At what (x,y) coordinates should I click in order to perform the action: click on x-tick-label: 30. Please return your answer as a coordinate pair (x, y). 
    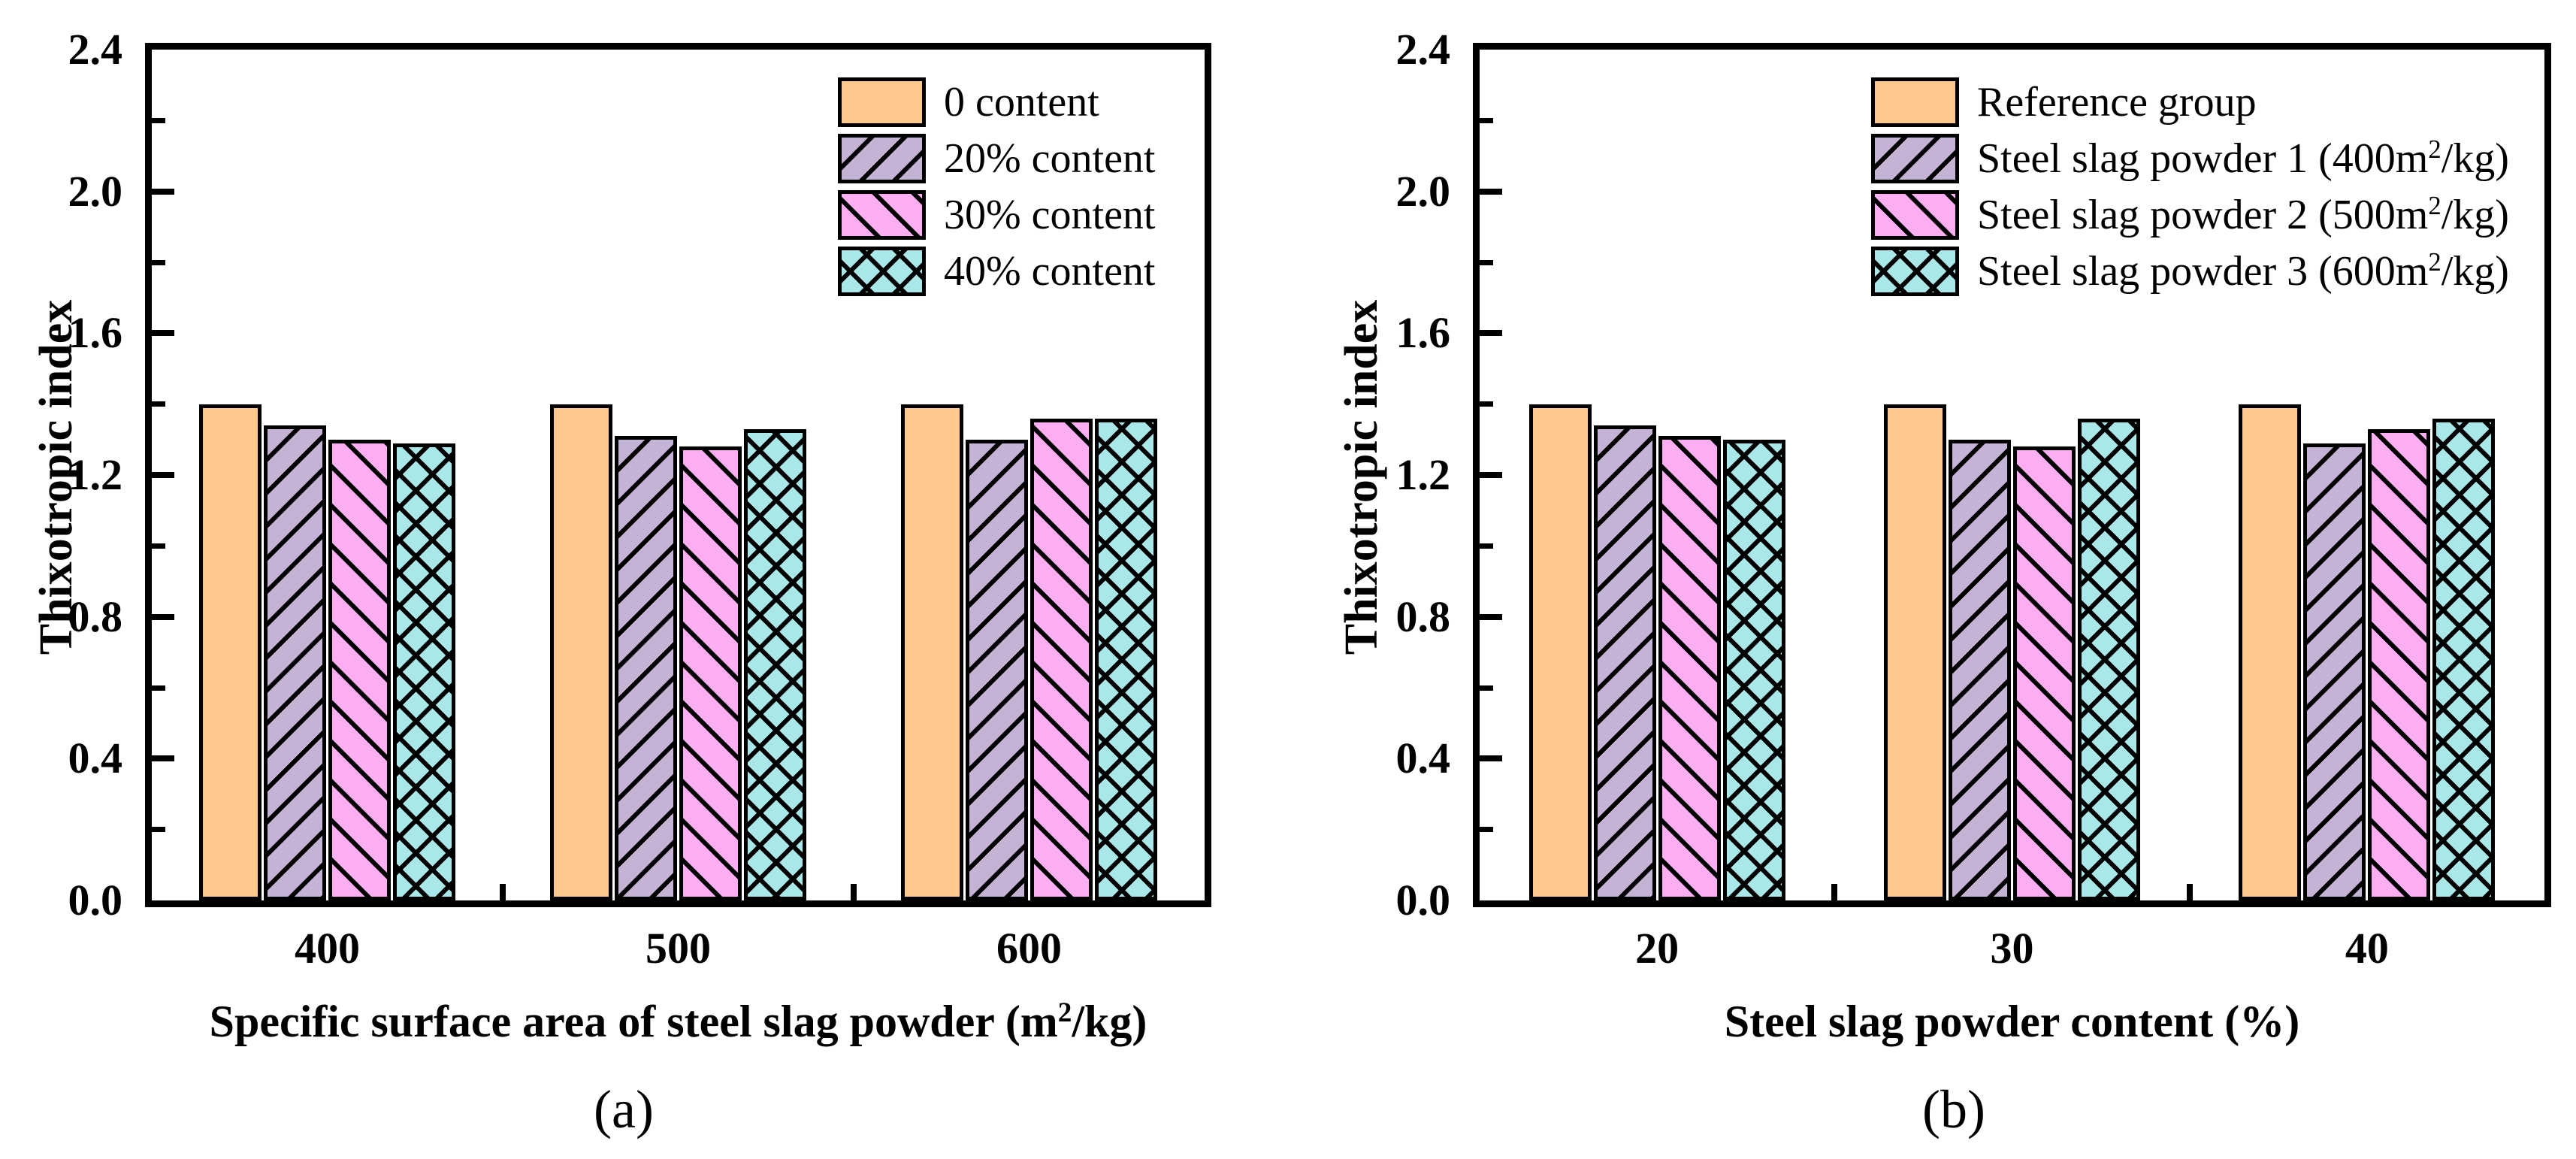
    Looking at the image, I should click on (2012, 948).